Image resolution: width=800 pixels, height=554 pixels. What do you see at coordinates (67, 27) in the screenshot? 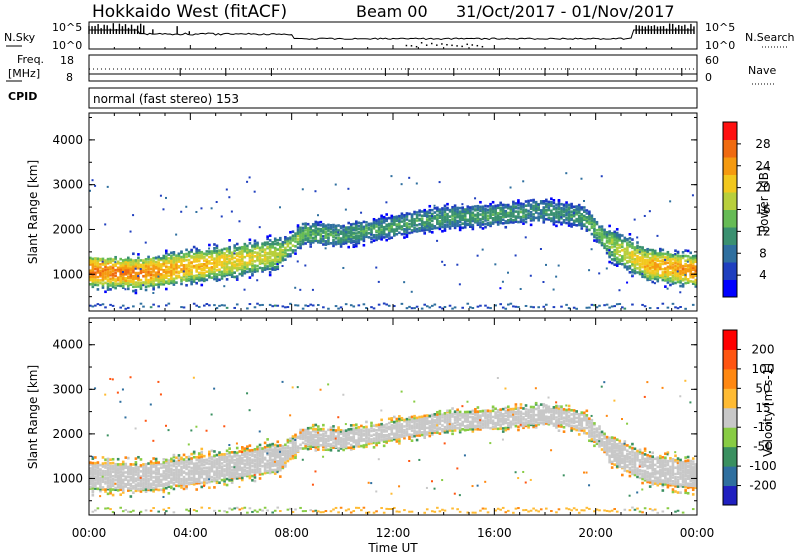
I see `noise-left-tick-top: 10^5` at bounding box center [67, 27].